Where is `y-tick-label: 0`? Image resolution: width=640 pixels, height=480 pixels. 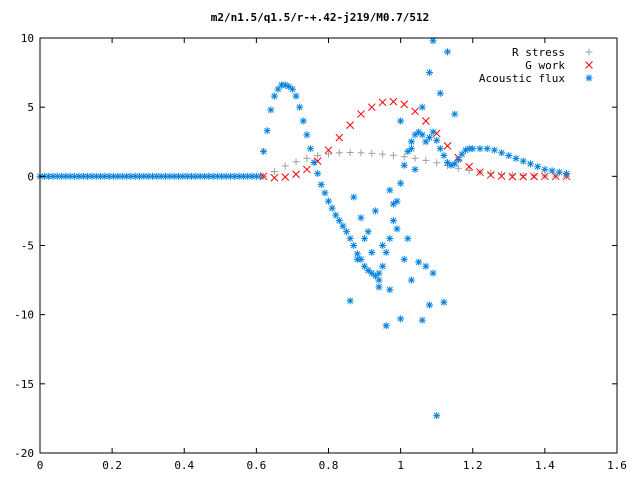
y-tick-label: 0 is located at coordinates (30, 176).